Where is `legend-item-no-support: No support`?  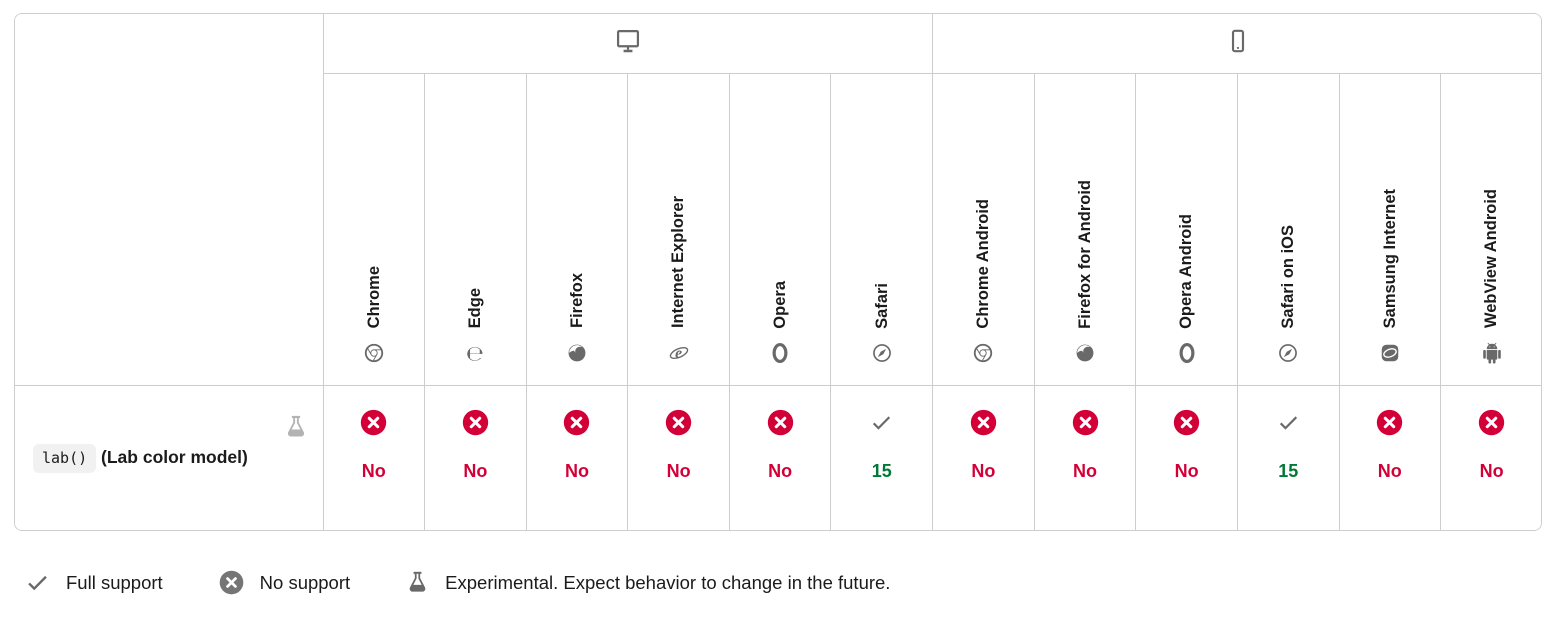 legend-item-no-support: No support is located at coordinates (284, 582).